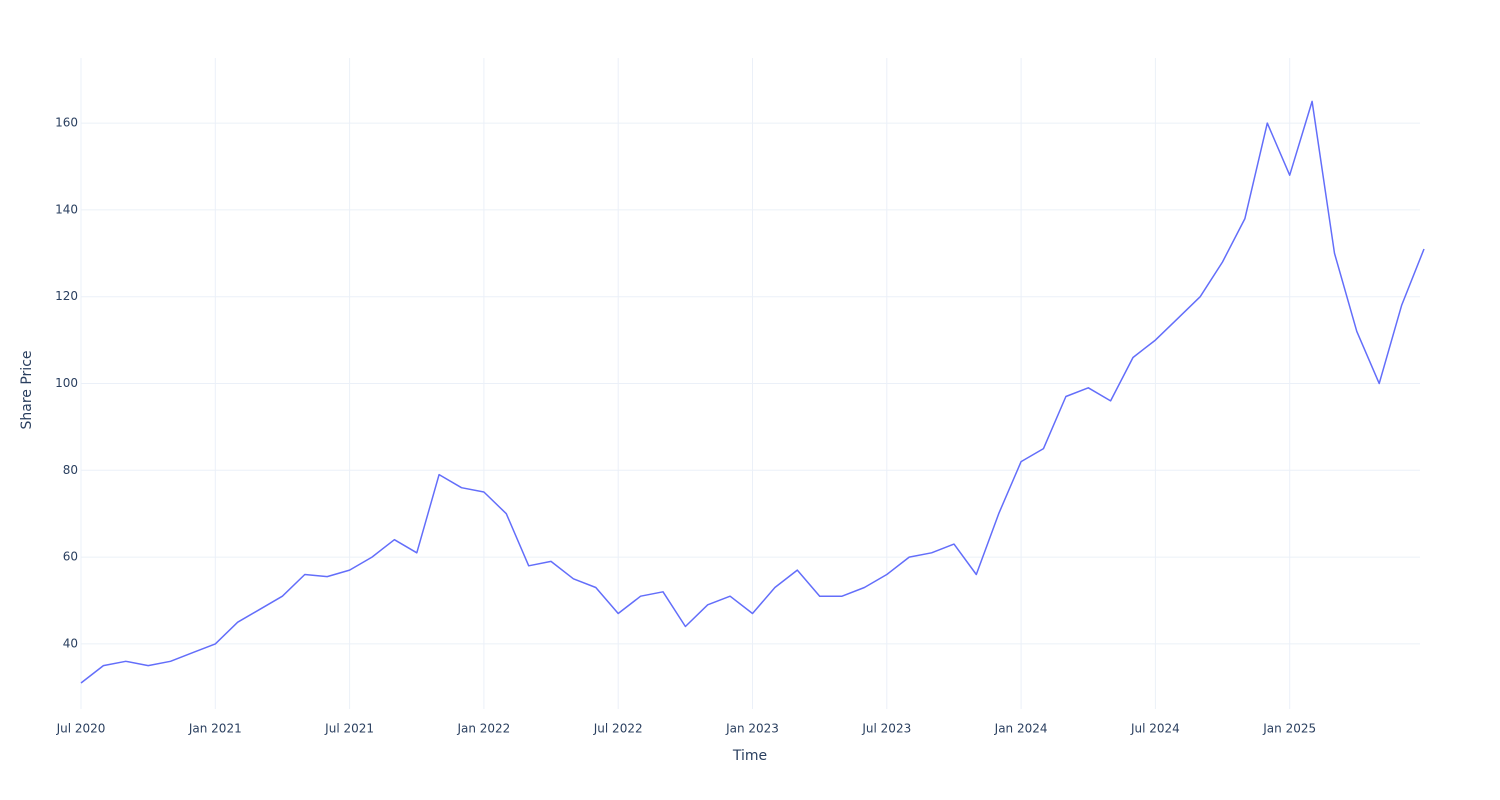 The image size is (1500, 800). What do you see at coordinates (66, 123) in the screenshot?
I see `y-tick-label: 160` at bounding box center [66, 123].